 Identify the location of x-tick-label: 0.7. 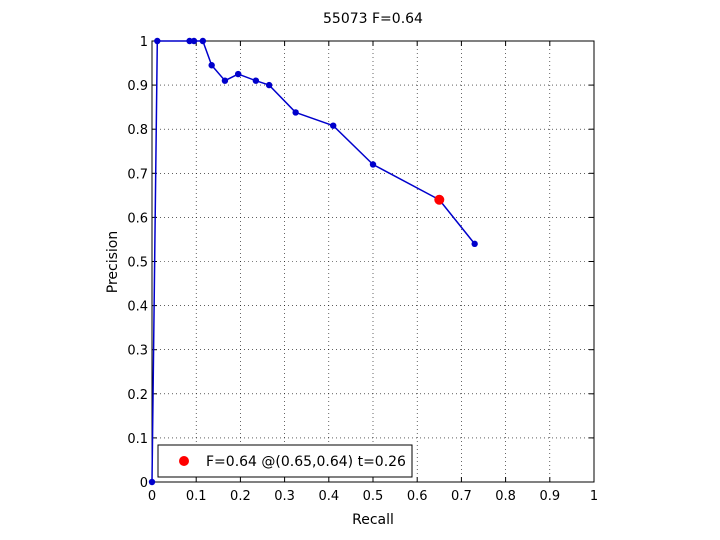
(461, 496).